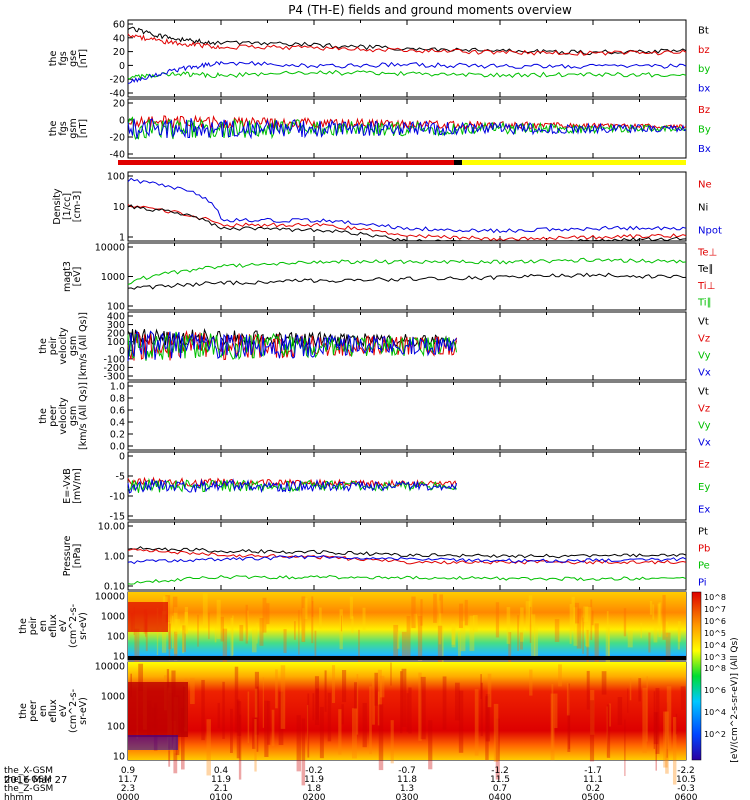  Describe the element at coordinates (292, 346) in the screenshot. I see `noise-trace-blue` at that location.